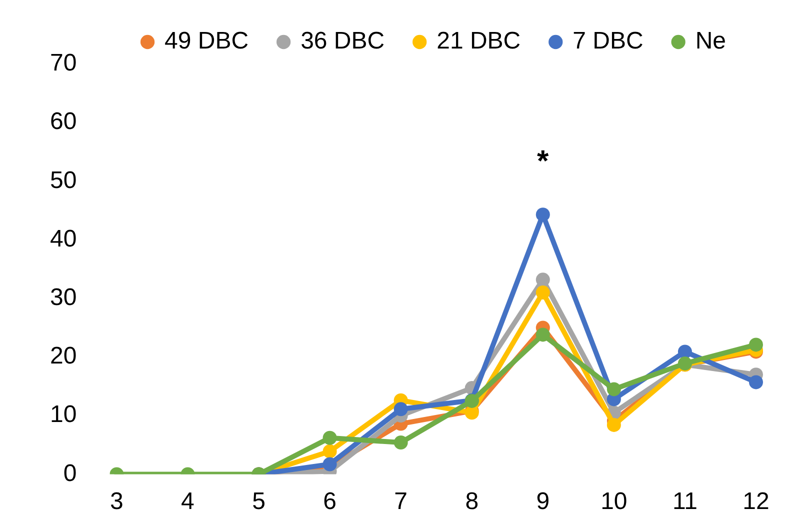 This screenshot has width=796, height=531. Describe the element at coordinates (710, 41) in the screenshot. I see `legend-label: Ne` at that location.